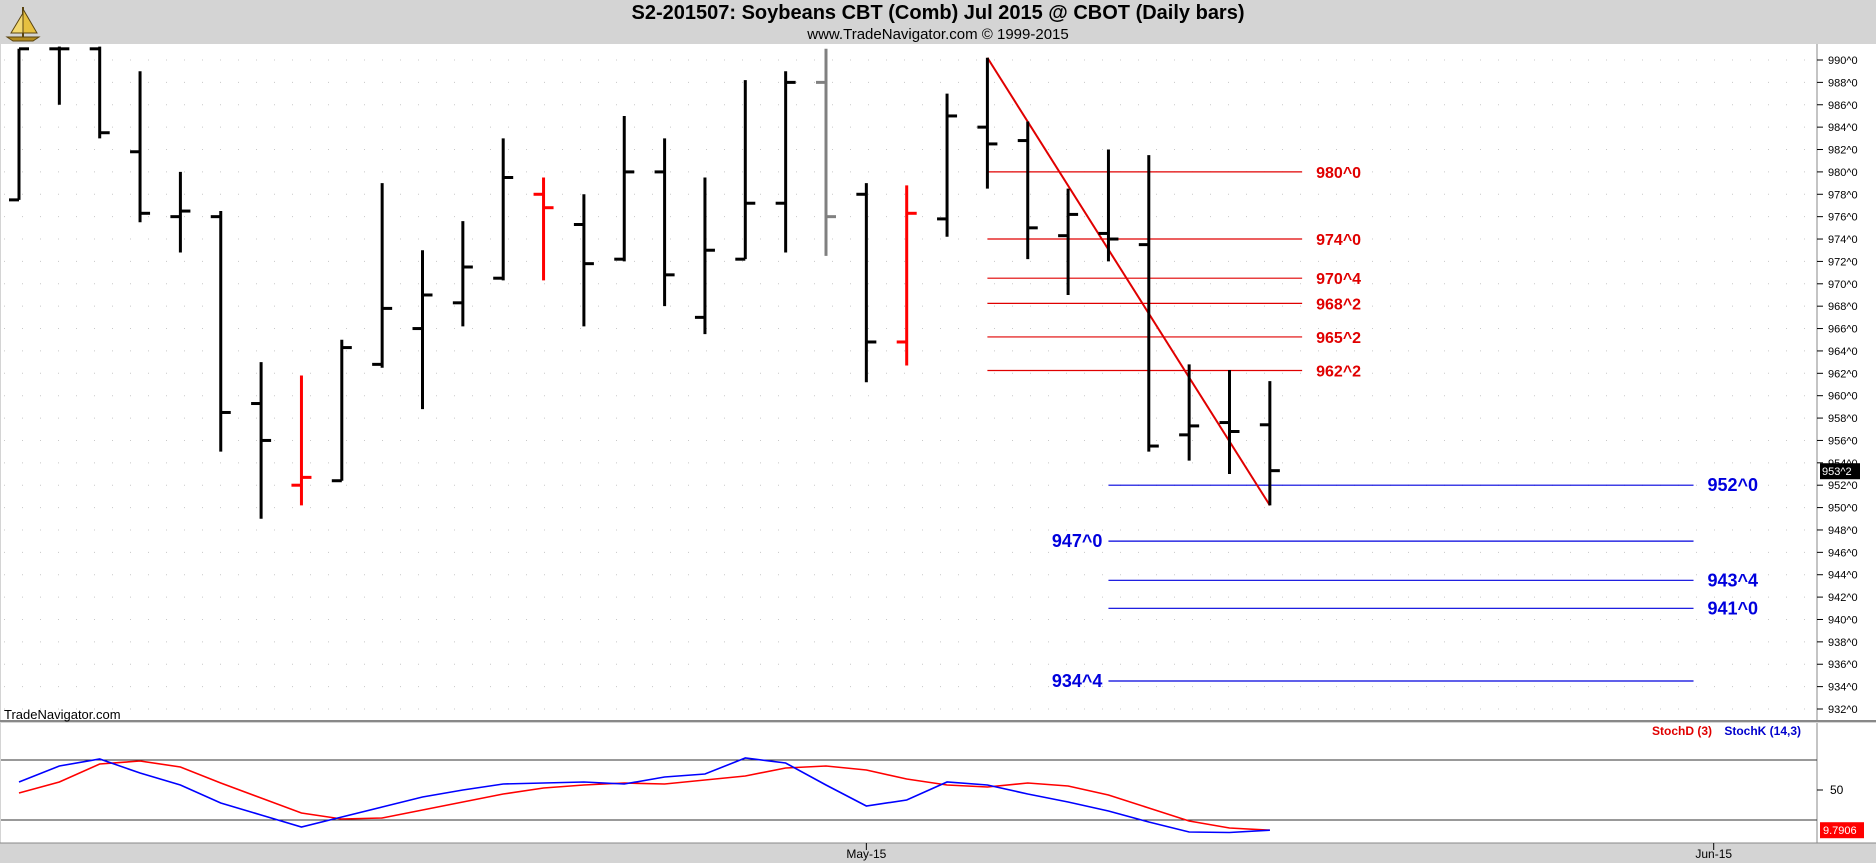 The image size is (1876, 863). I want to click on watermark-text: TradeNavigator.com, so click(62, 714).